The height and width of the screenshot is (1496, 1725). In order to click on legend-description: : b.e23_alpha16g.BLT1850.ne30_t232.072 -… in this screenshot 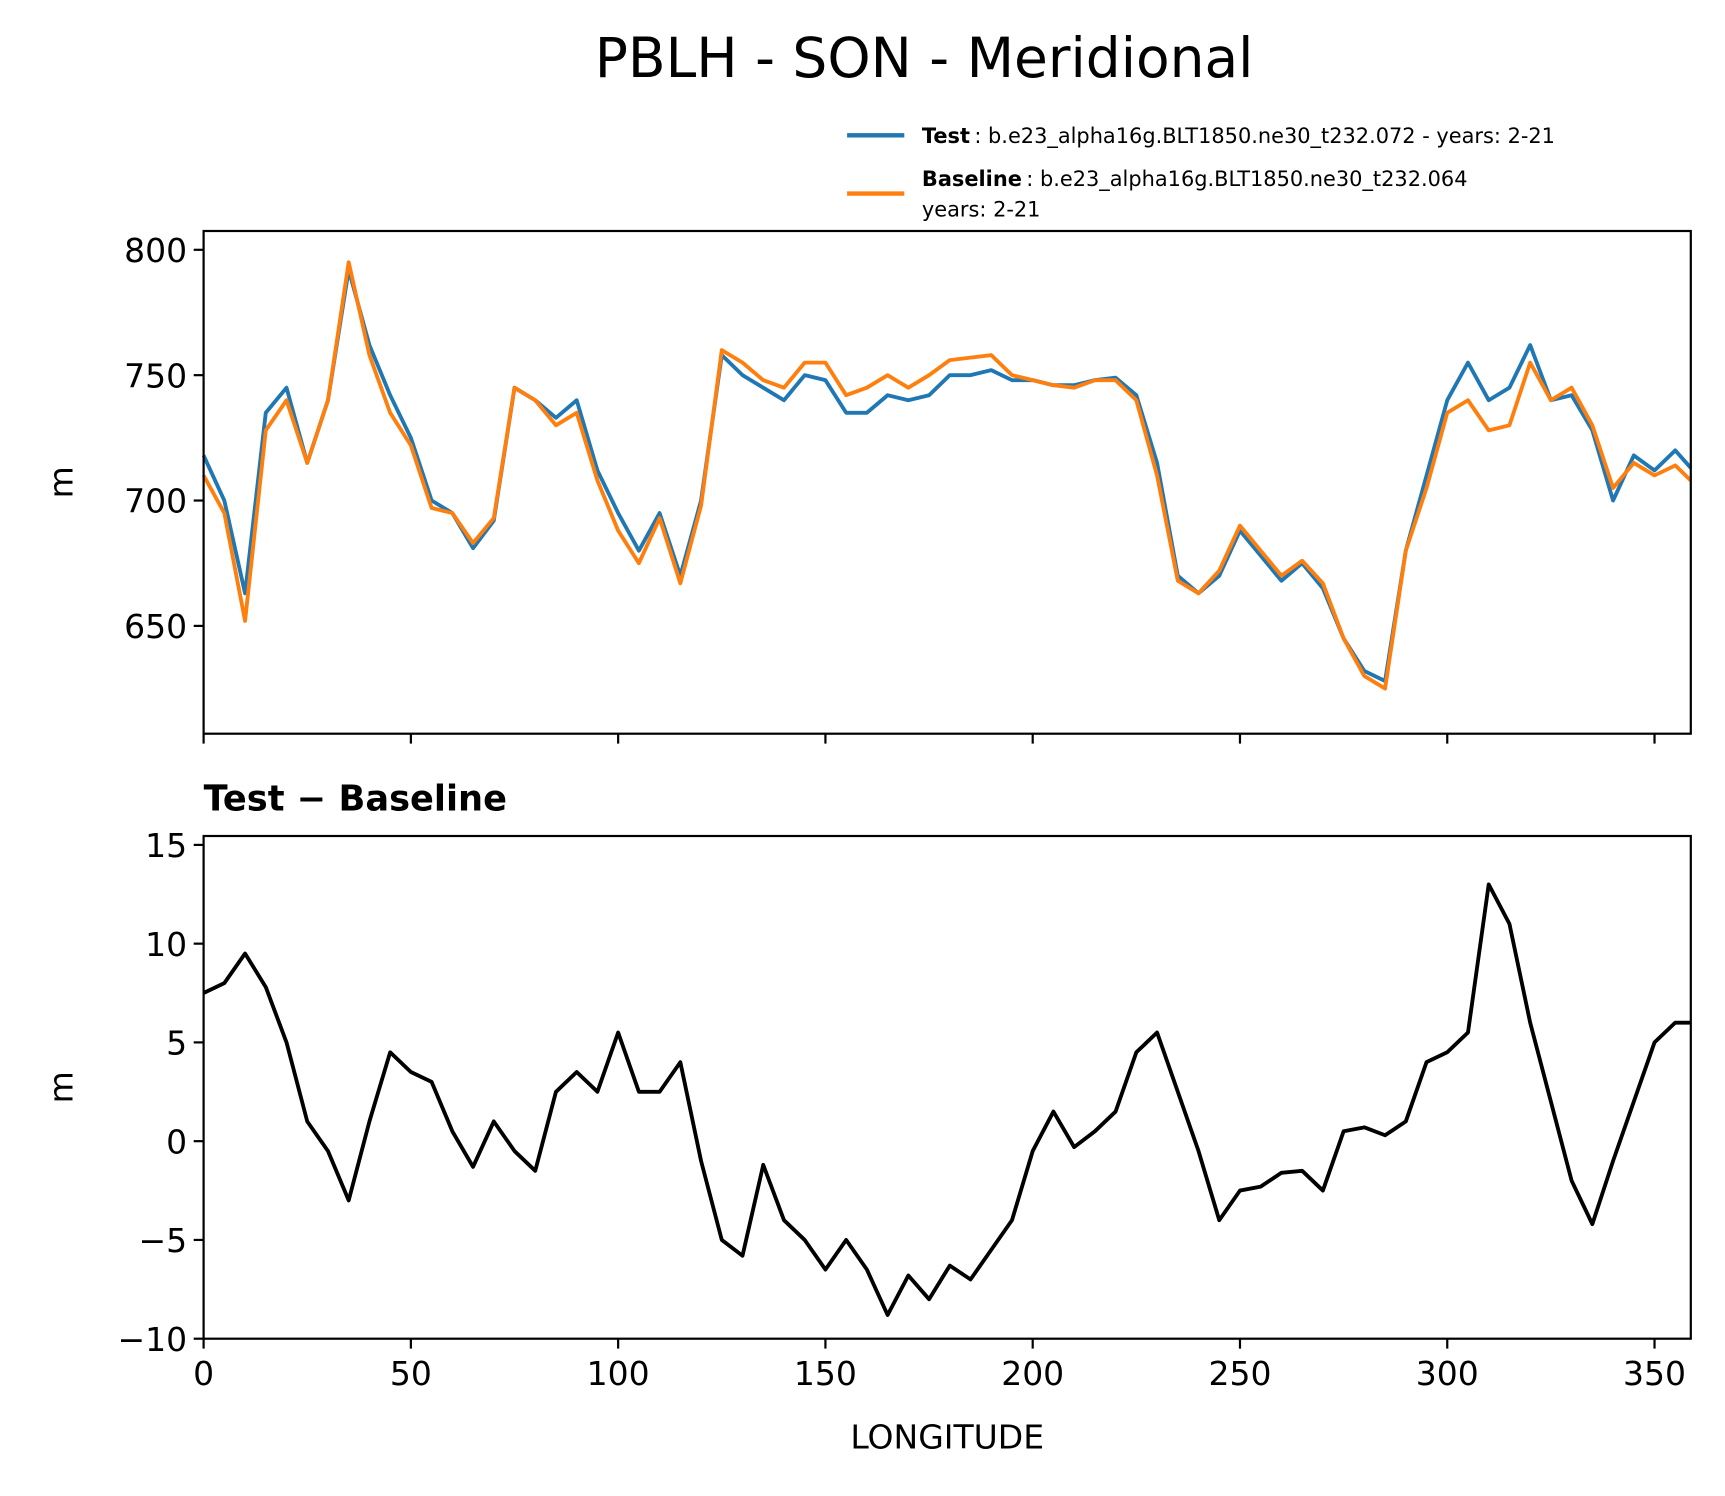, I will do `click(1264, 136)`.